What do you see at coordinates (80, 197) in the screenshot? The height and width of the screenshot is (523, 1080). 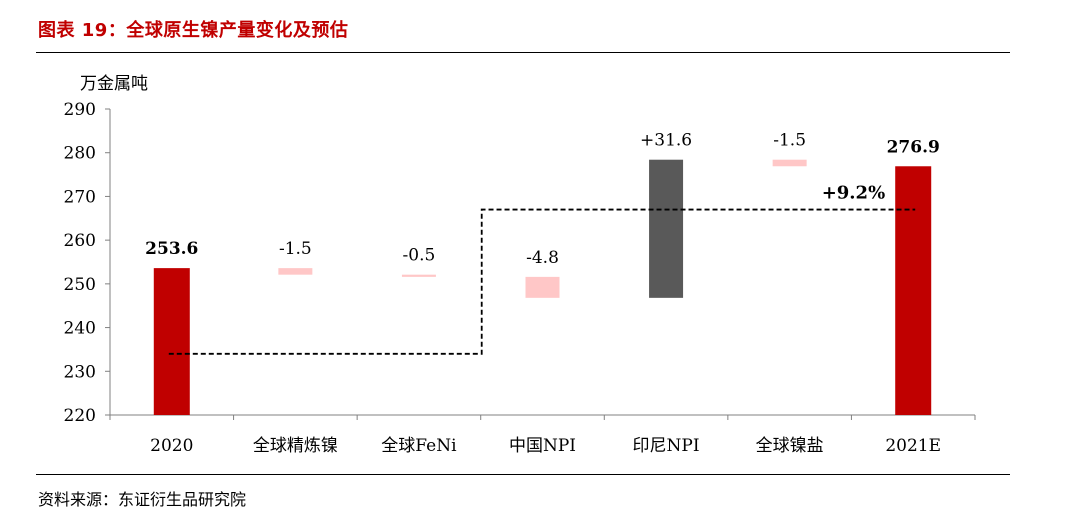 I see `y-tick-label: 270` at bounding box center [80, 197].